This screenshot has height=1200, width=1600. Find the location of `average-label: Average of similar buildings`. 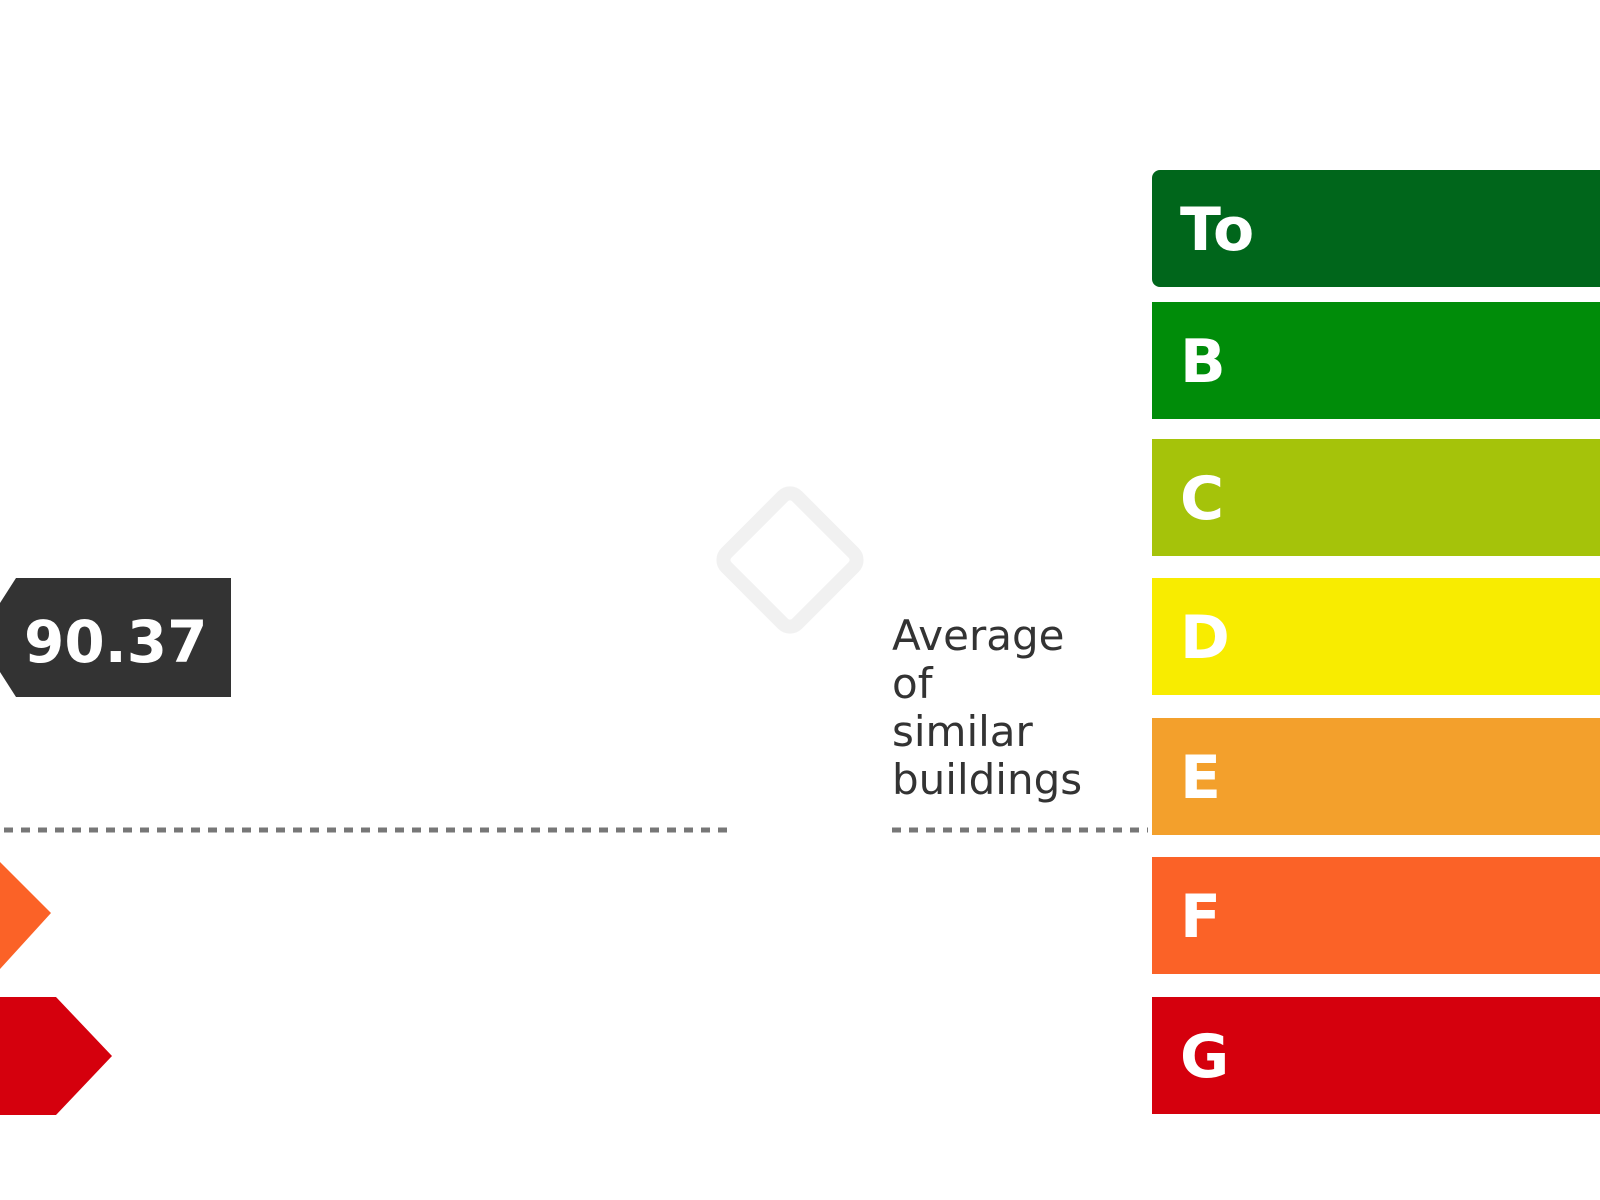

average-label: Average of similar buildings is located at coordinates (987, 708).